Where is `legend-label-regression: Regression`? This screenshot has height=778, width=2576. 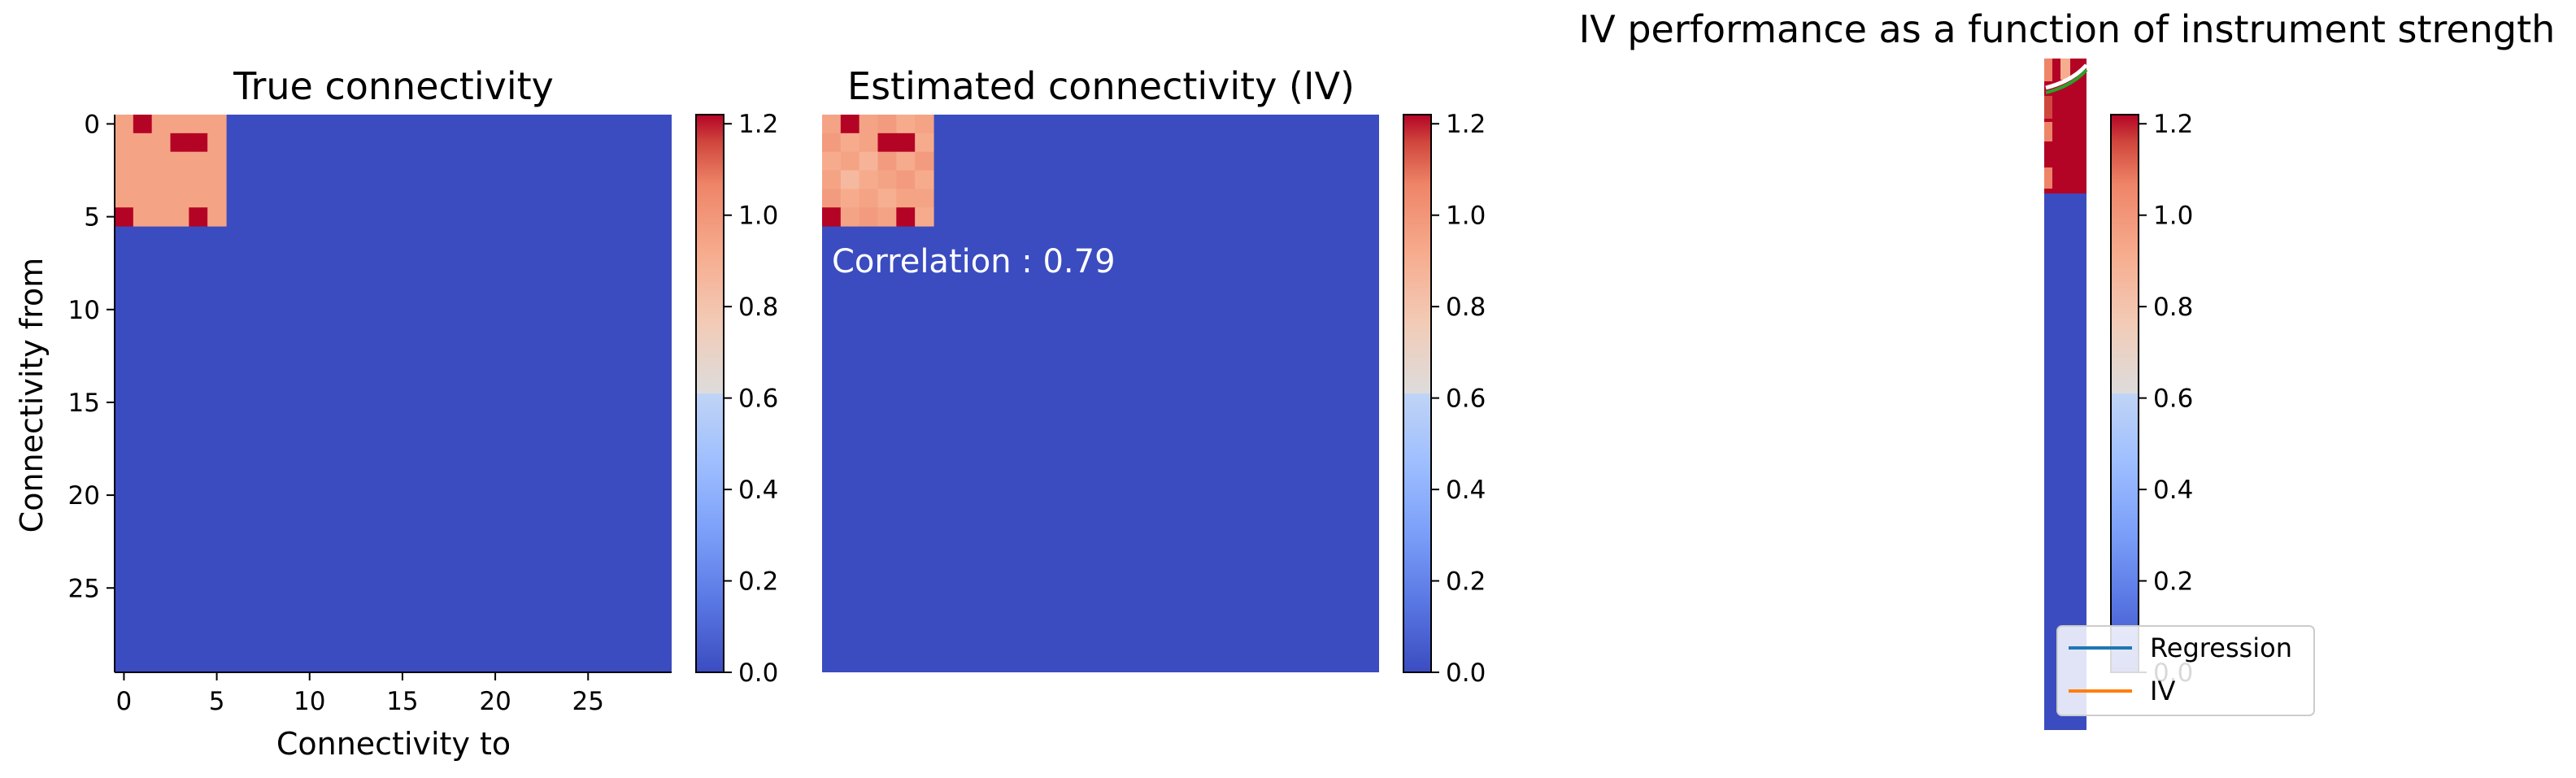
legend-label-regression: Regression is located at coordinates (2221, 647).